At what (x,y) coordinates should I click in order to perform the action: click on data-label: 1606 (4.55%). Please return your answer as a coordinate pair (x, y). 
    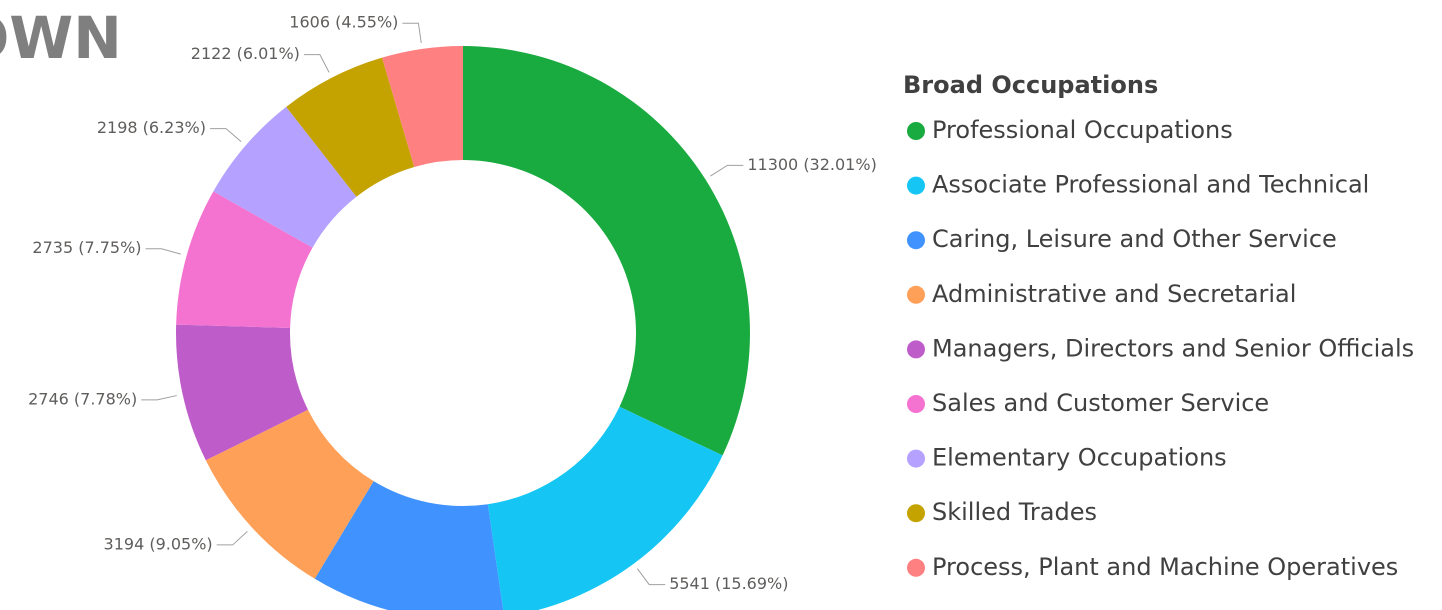
    Looking at the image, I should click on (343, 22).